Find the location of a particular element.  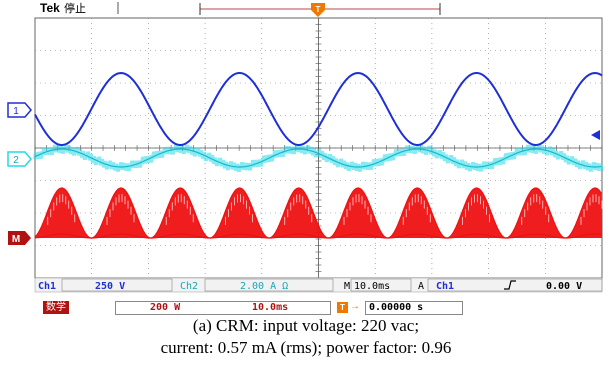

ch1-readout: Ch1 250 V is located at coordinates (105, 285).